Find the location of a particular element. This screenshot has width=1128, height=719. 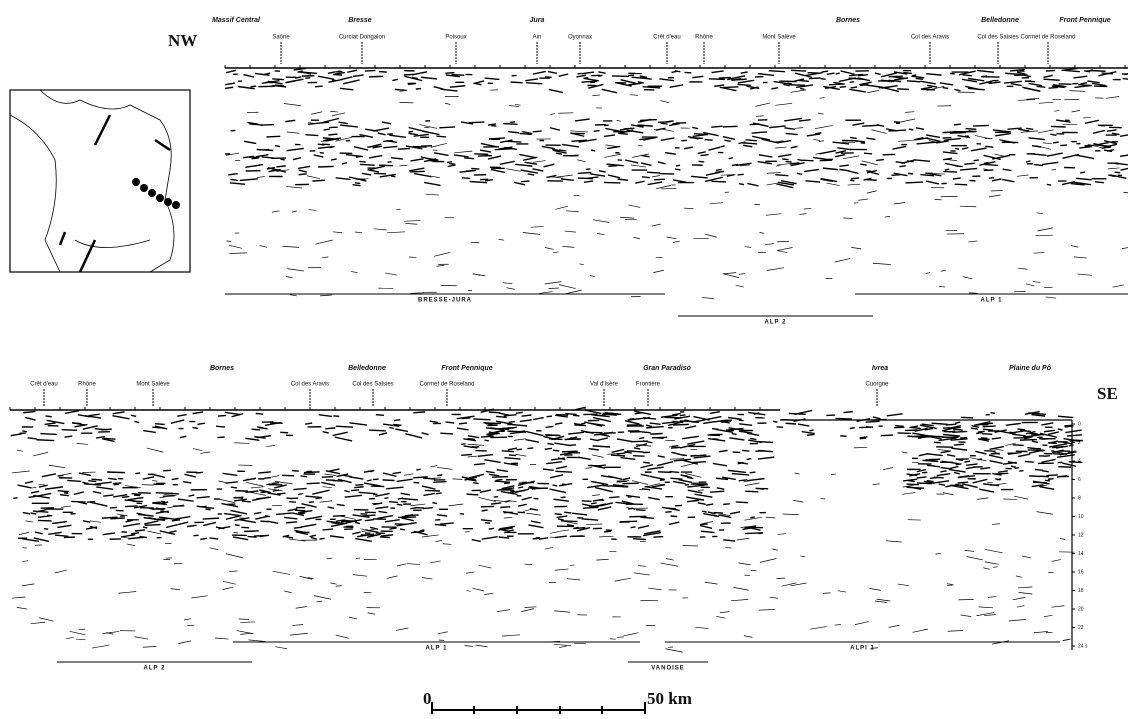

place-label: Val d'Isère is located at coordinates (604, 385).